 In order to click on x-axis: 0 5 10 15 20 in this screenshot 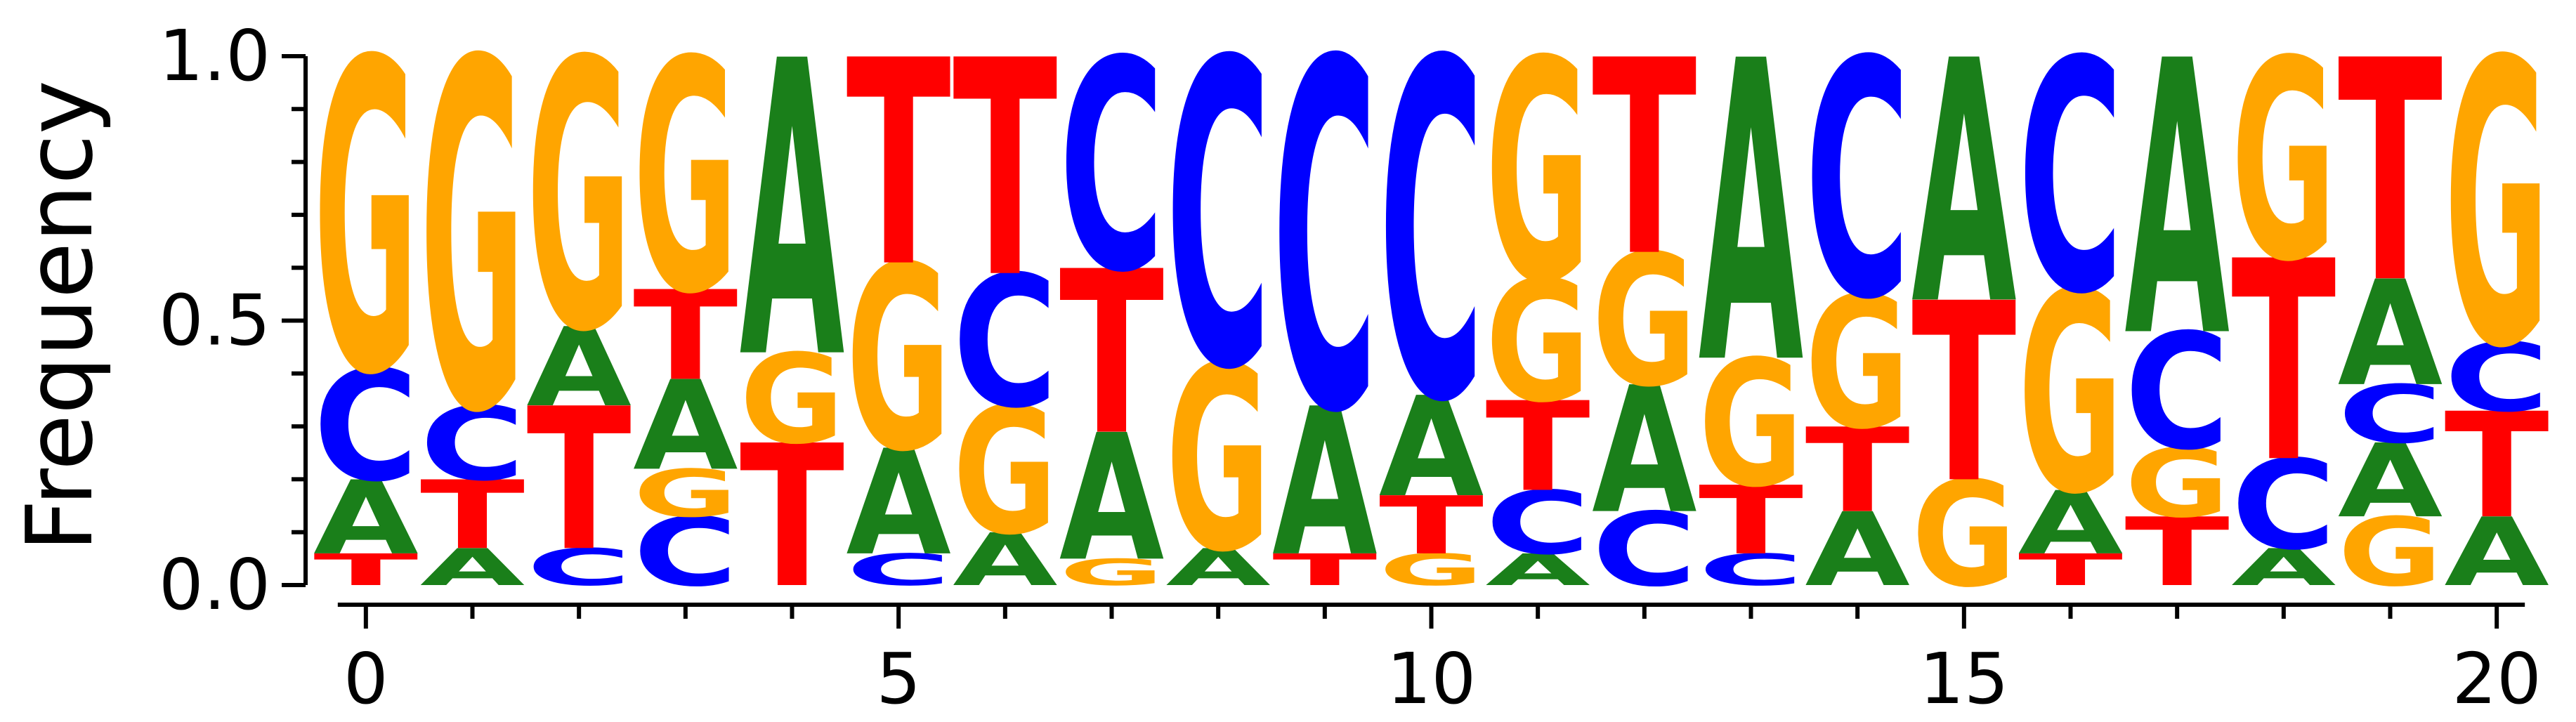, I will do `click(1439, 661)`.